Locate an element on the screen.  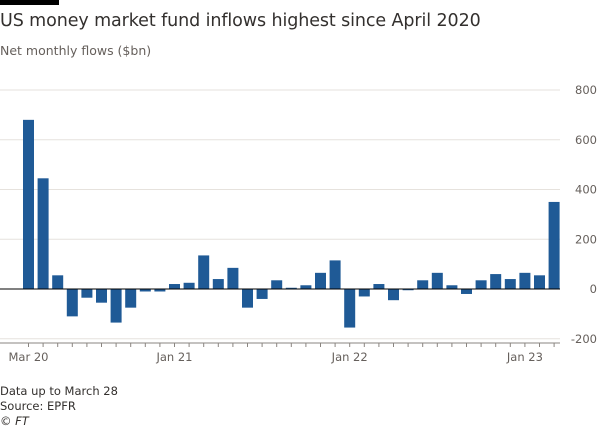
y-tick-label: 600 is located at coordinates (586, 140).